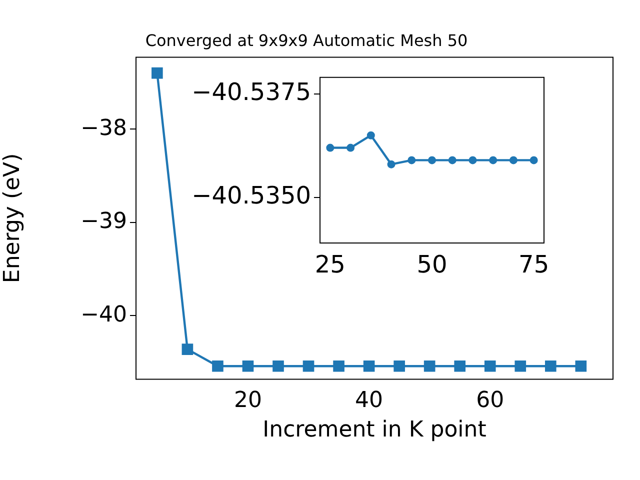 The height and width of the screenshot is (480, 640). I want to click on x-tick-label: 50, so click(432, 264).